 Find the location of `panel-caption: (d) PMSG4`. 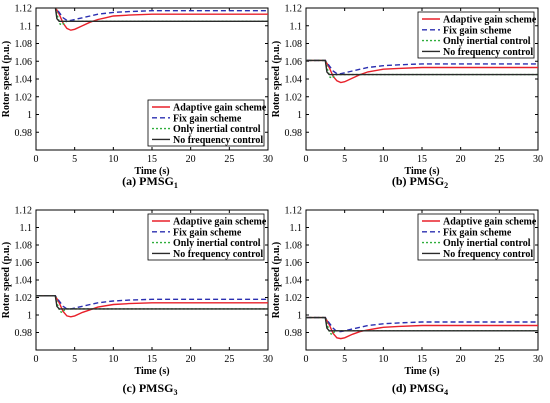

panel-caption: (d) PMSG4 is located at coordinates (420, 389).